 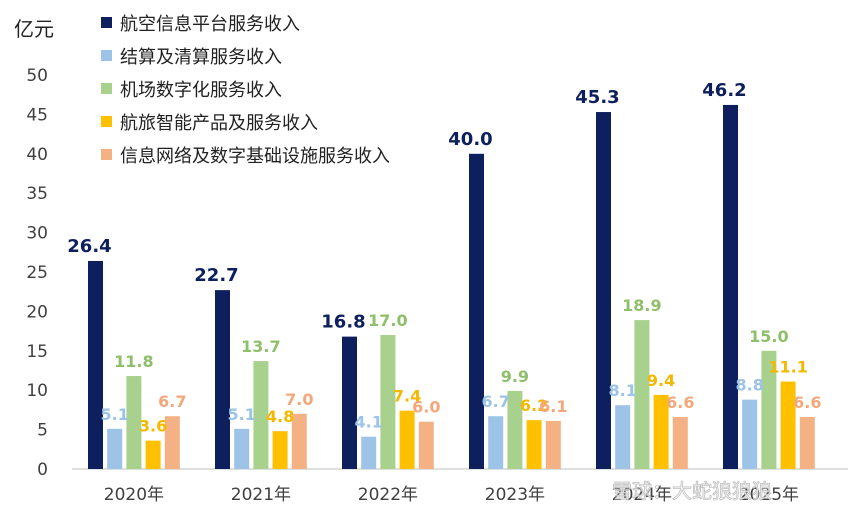 I want to click on data-label: 26.4, so click(x=89, y=246).